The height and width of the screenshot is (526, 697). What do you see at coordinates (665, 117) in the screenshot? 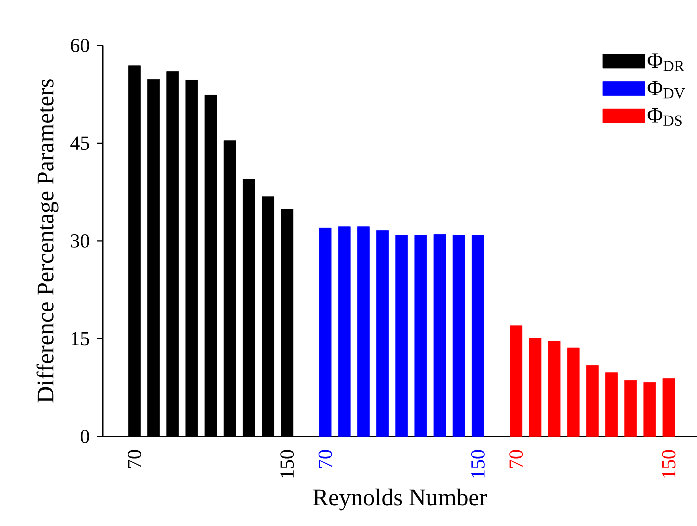
I see `legend-label: Φ$_{DS}$` at bounding box center [665, 117].